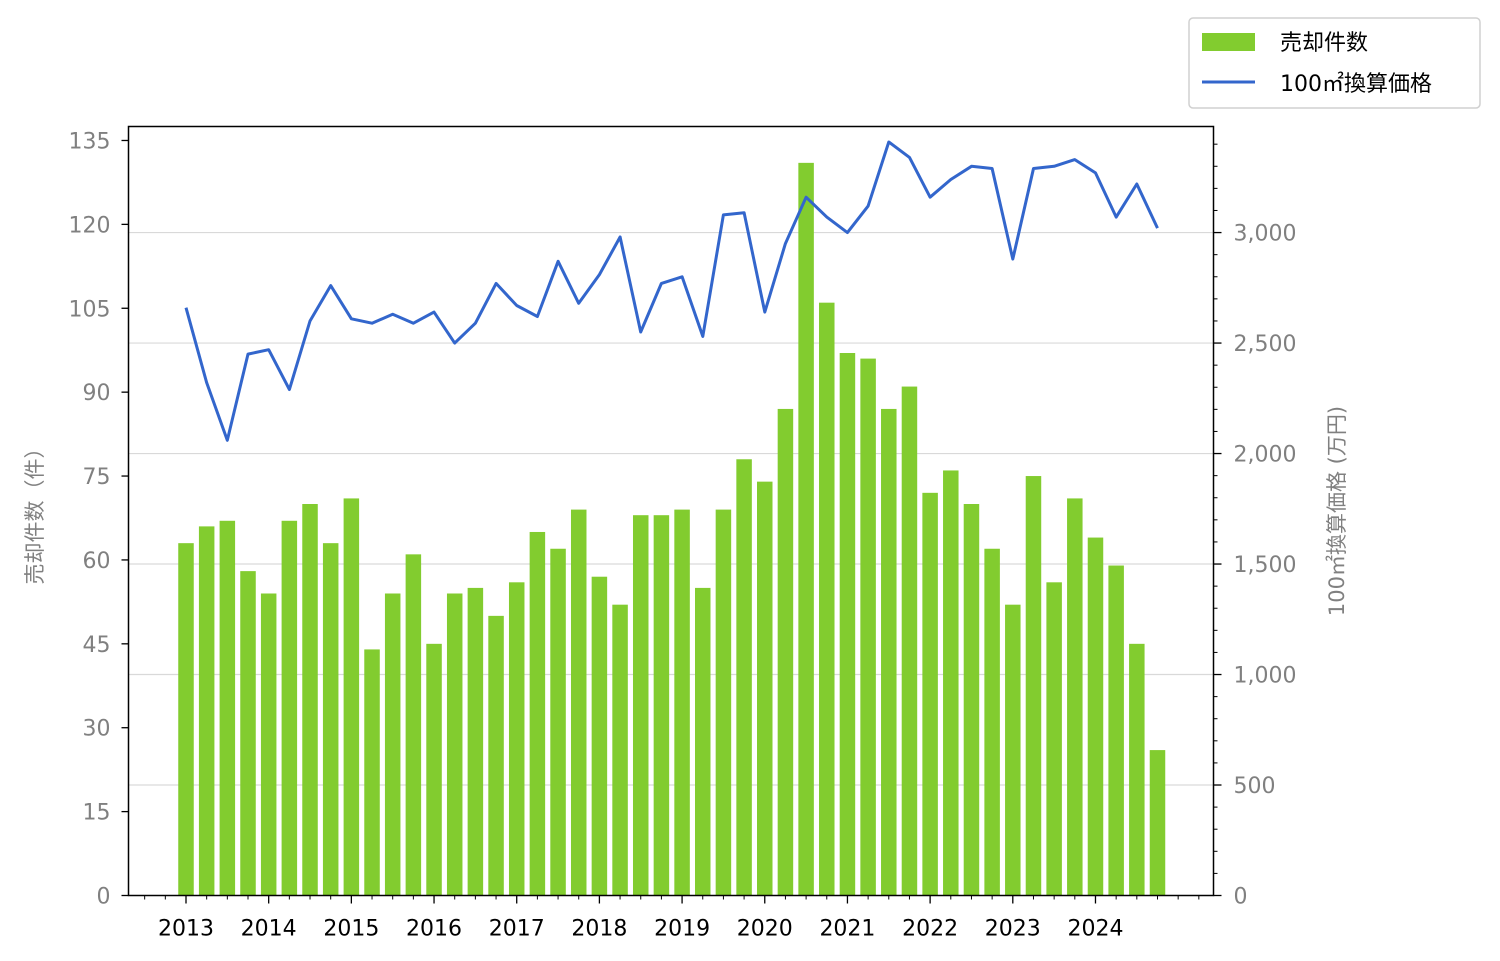 The height and width of the screenshot is (961, 1500). Describe the element at coordinates (97, 813) in the screenshot. I see `left-tick-label: 15` at that location.